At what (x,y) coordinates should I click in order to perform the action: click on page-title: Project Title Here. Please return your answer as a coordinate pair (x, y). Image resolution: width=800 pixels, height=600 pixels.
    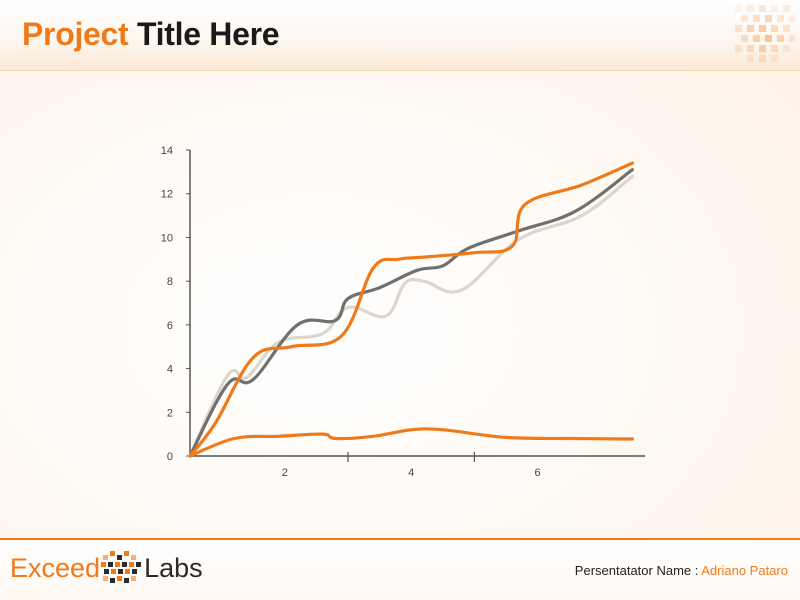
    Looking at the image, I should click on (151, 34).